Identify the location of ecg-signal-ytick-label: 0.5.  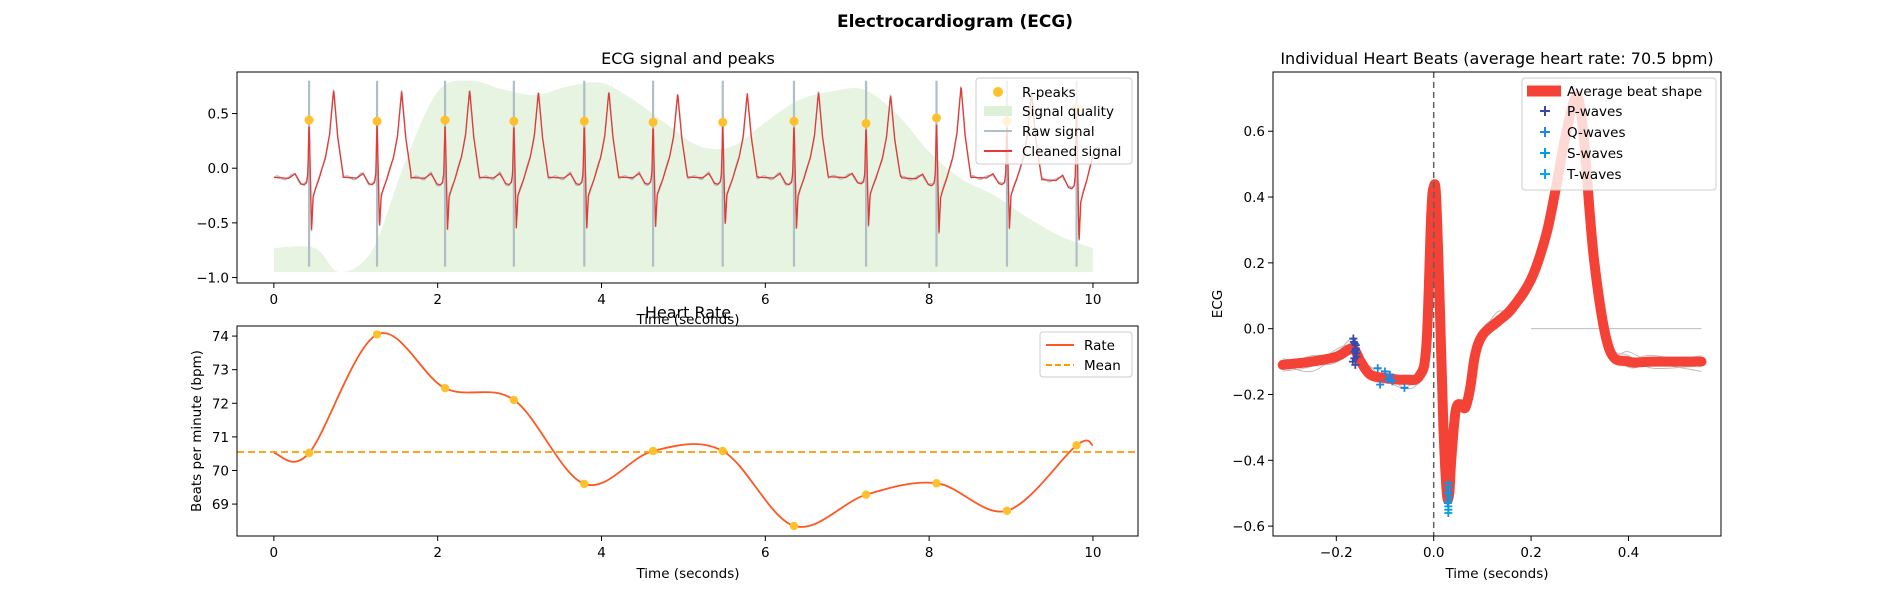
(218, 115).